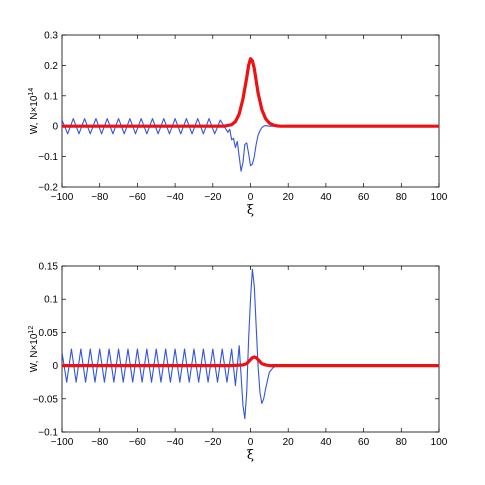  What do you see at coordinates (51, 66) in the screenshot?
I see `y-tick-label: 0.2` at bounding box center [51, 66].